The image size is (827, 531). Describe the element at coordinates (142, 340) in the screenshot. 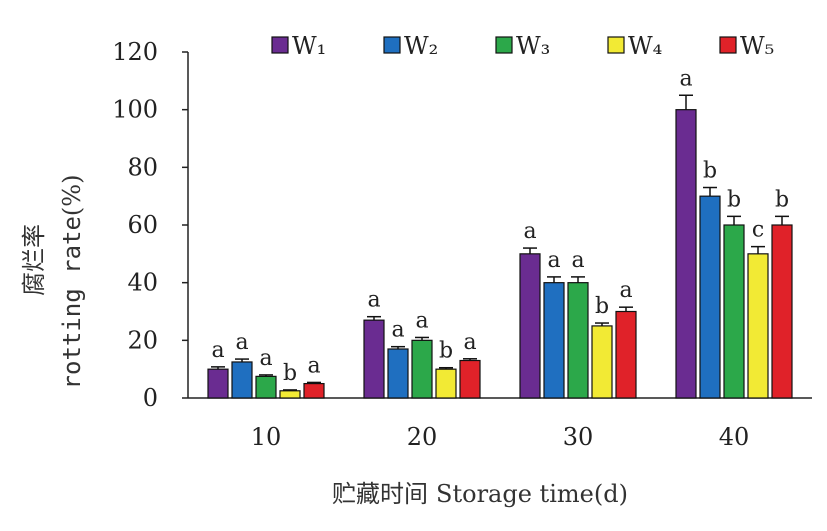

I see `y-tick-label: 20` at that location.